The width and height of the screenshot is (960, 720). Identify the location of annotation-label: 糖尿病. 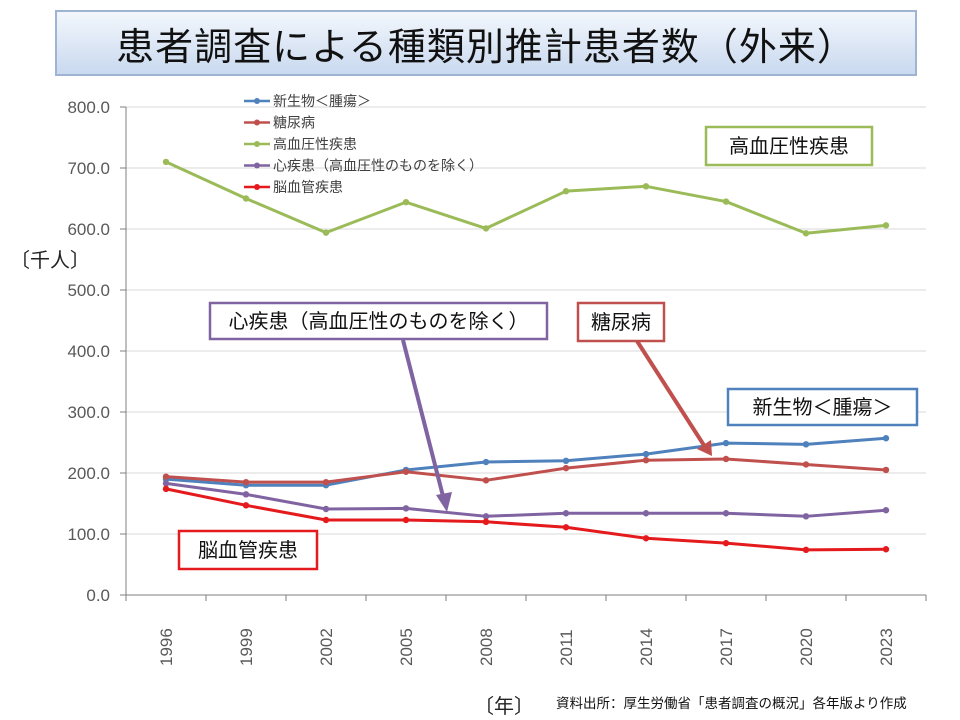
(621, 322).